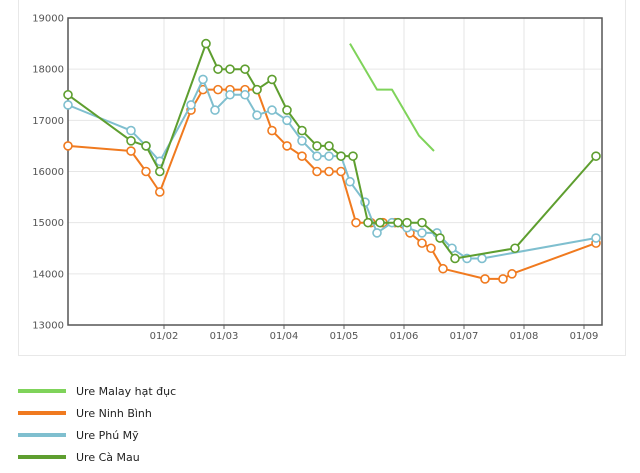 Image resolution: width=640 pixels, height=473 pixels. Describe the element at coordinates (107, 435) in the screenshot. I see `legend-label: Ure Phú Mỹ` at that location.